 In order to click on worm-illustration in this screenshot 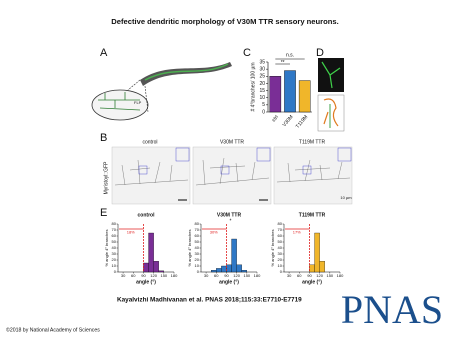, I will do `click(161, 91)`.